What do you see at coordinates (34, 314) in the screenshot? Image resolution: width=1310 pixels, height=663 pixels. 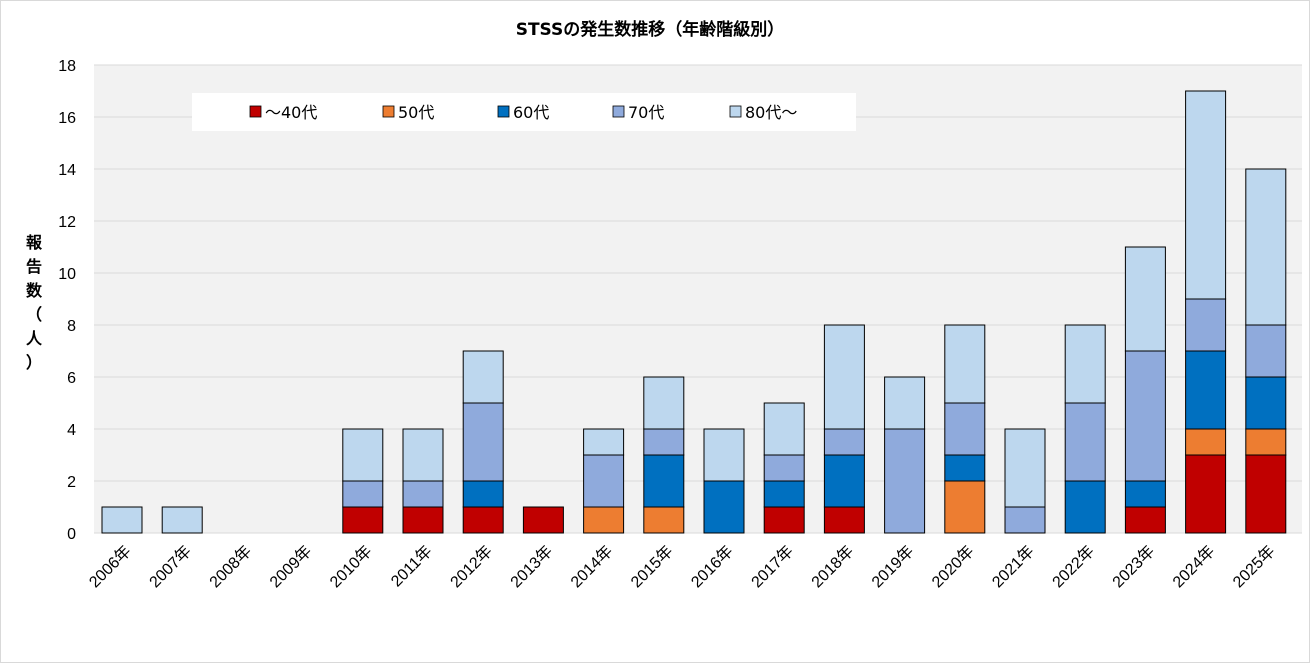 I see `y-axis-label-char: （` at bounding box center [34, 314].